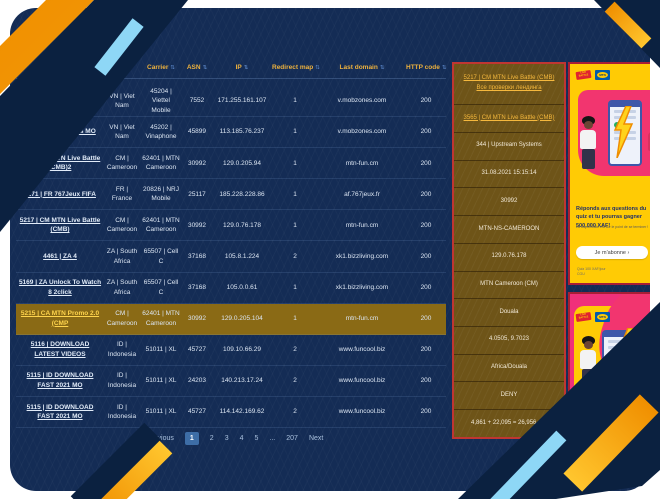 The image size is (660, 499). Describe the element at coordinates (509, 78) in the screenshot. I see `sidebar-link: 5217 | CM MTN Live Battle (CMB)` at that location.